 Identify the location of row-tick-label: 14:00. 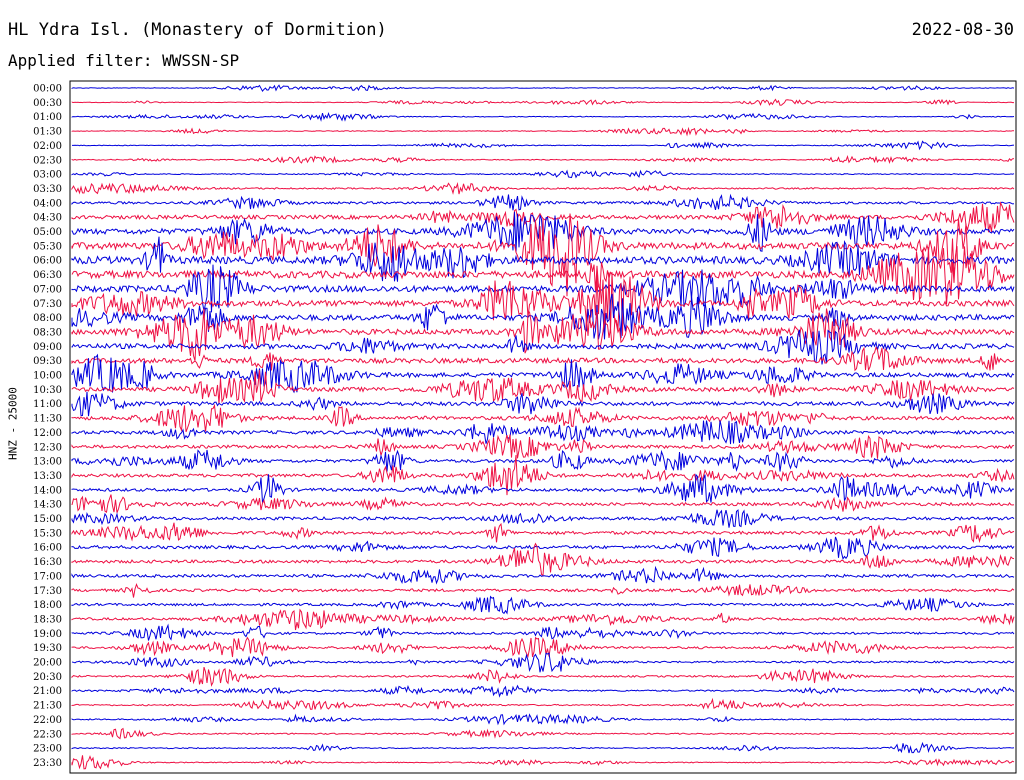
(47, 490).